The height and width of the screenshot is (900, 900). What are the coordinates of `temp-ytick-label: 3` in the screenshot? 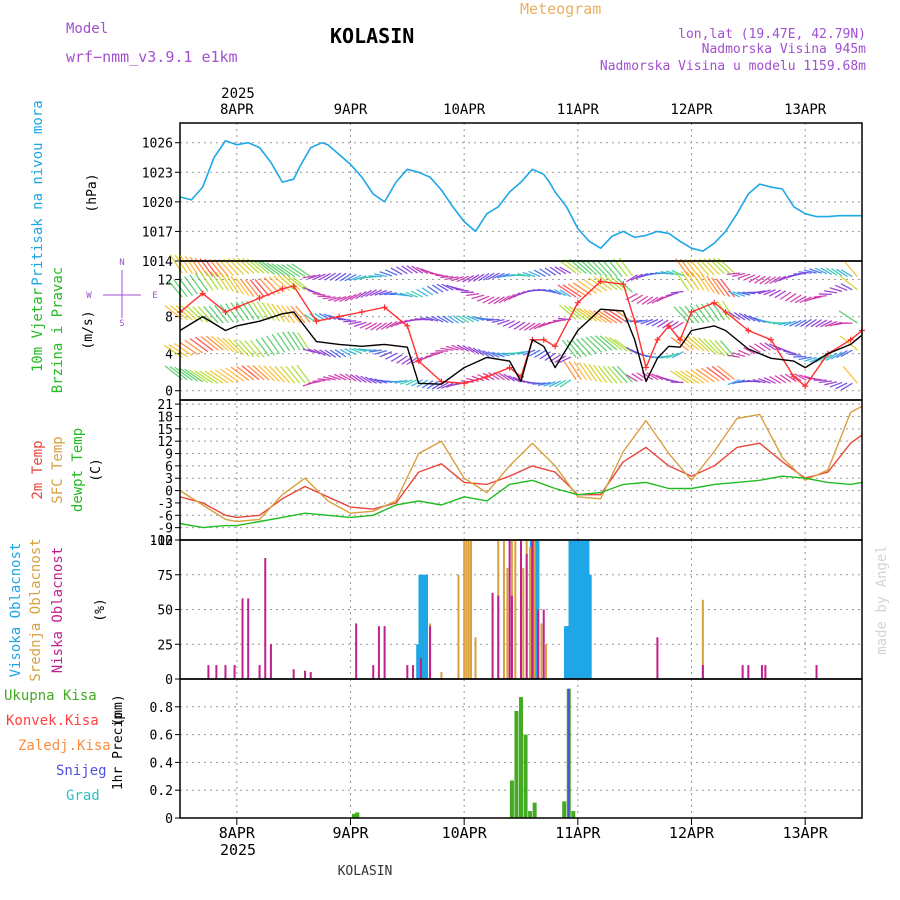 It's located at (169, 479).